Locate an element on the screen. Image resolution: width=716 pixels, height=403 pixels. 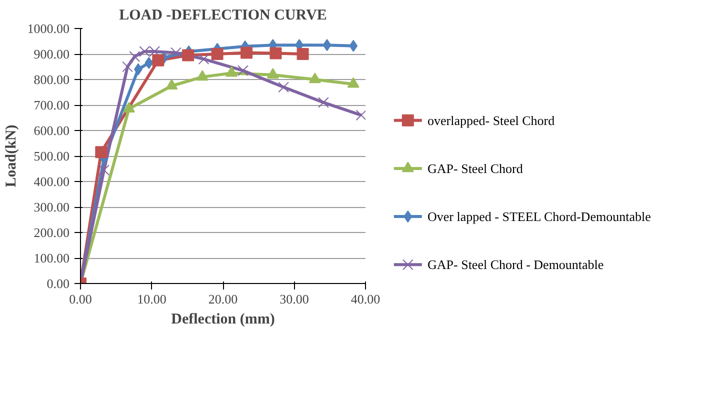
legend-label: GAP- Steel Chord - Demountable is located at coordinates (516, 264).